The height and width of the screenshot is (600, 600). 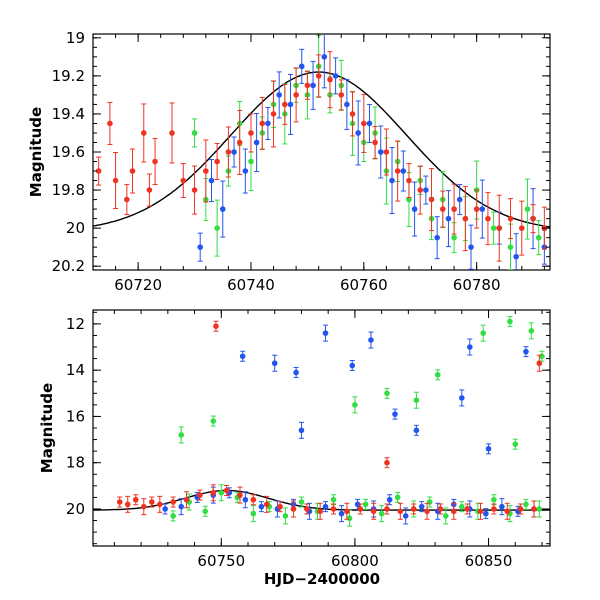 What do you see at coordinates (75, 370) in the screenshot?
I see `y-tick-label: 14` at bounding box center [75, 370].